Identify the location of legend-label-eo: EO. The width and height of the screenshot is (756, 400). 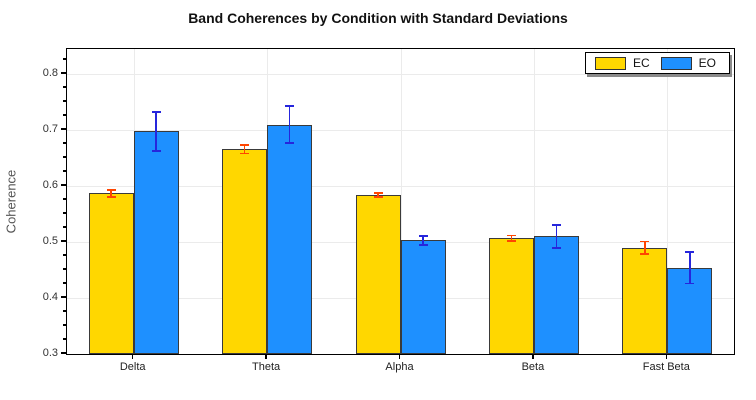
(707, 63).